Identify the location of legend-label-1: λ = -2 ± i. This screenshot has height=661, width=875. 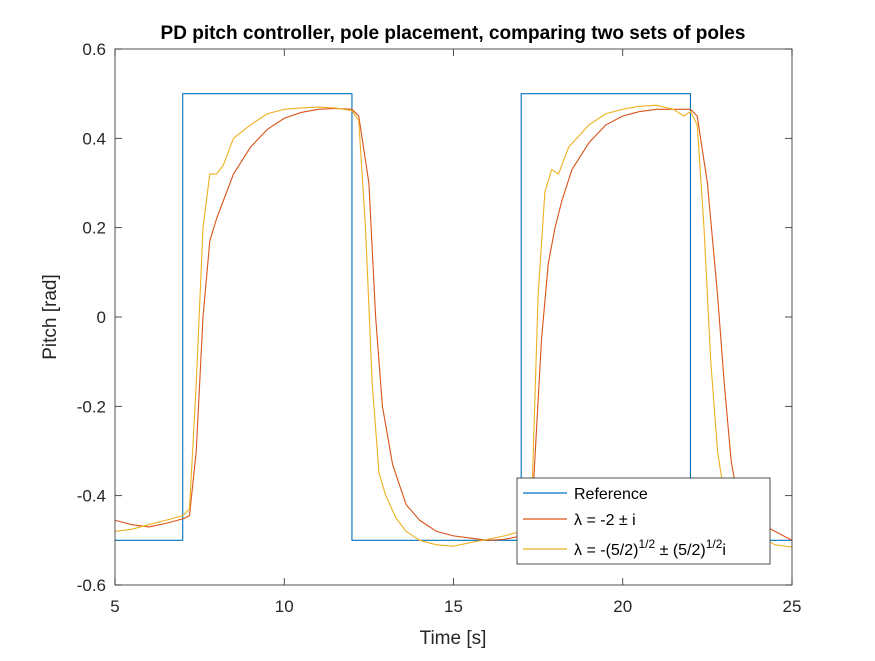
(605, 520).